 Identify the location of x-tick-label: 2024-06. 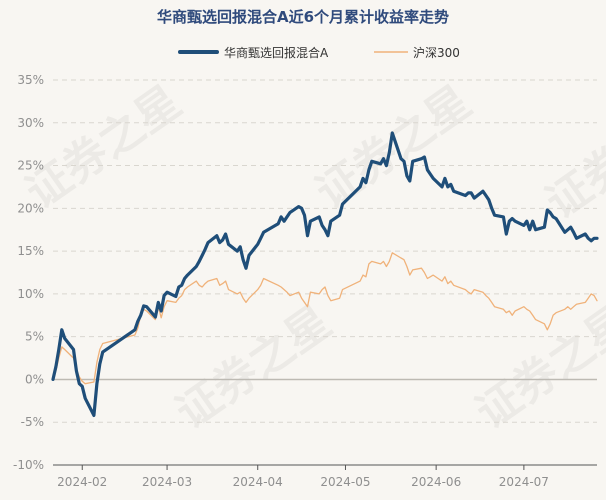
(436, 482).